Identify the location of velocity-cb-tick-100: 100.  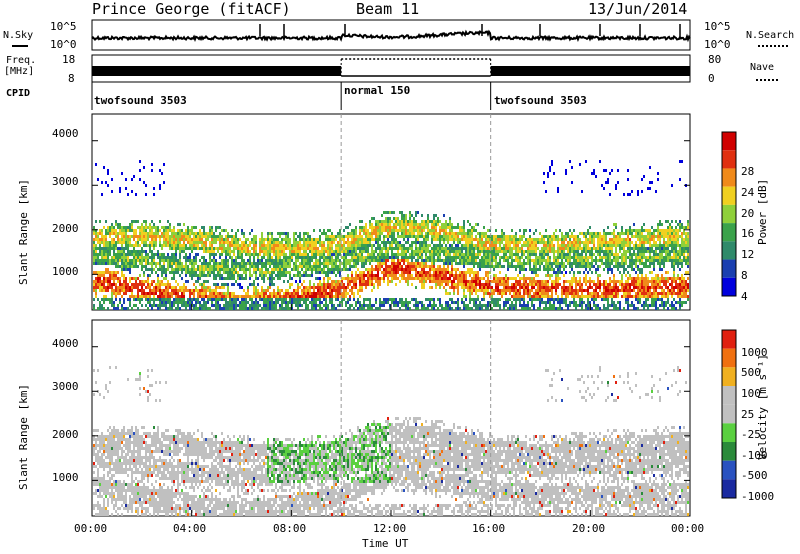
(751, 393).